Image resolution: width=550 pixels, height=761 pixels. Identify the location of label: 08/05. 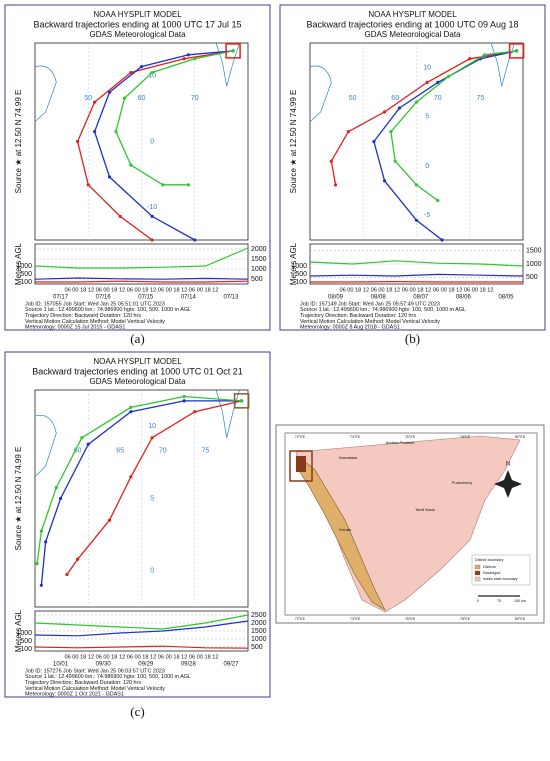
(506, 298).